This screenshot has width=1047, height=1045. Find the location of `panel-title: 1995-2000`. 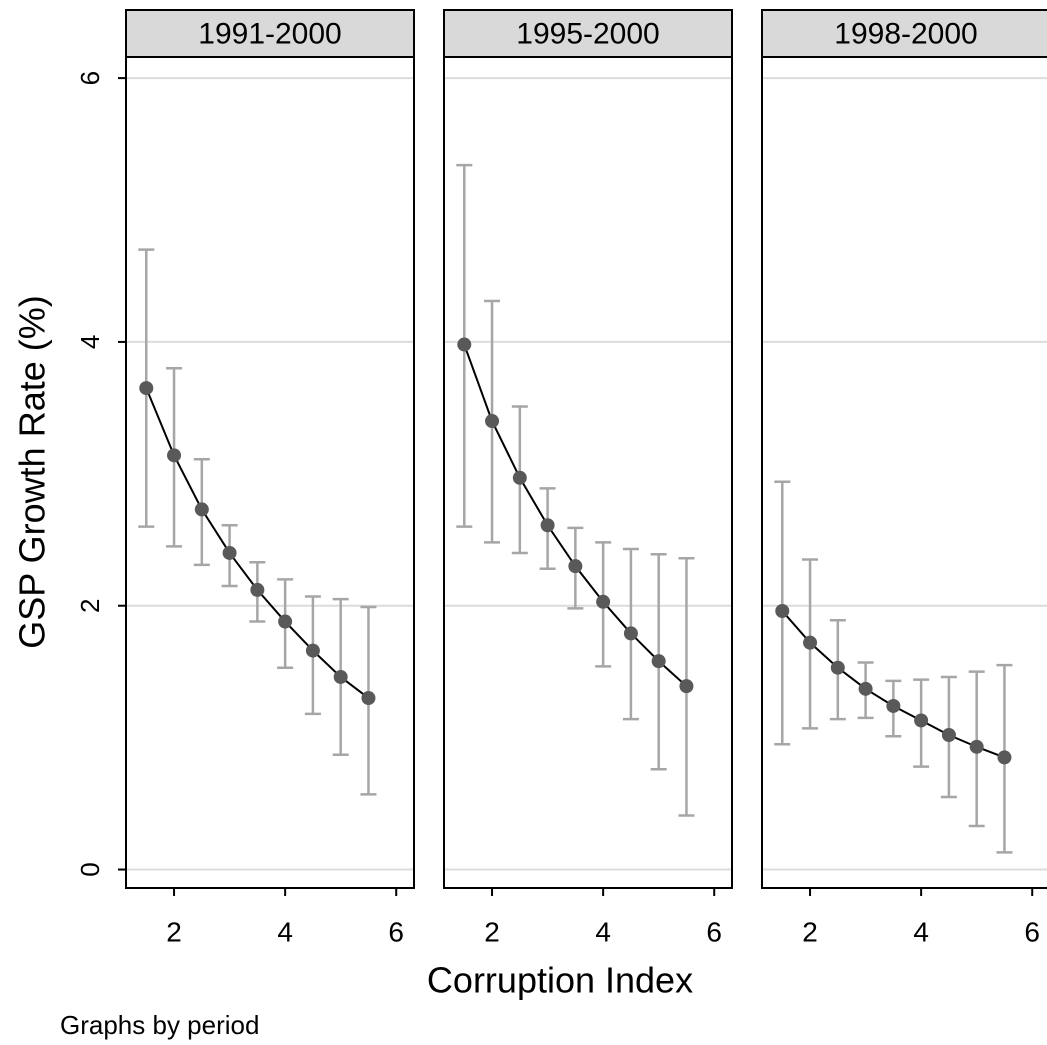

panel-title: 1995-2000 is located at coordinates (587, 33).